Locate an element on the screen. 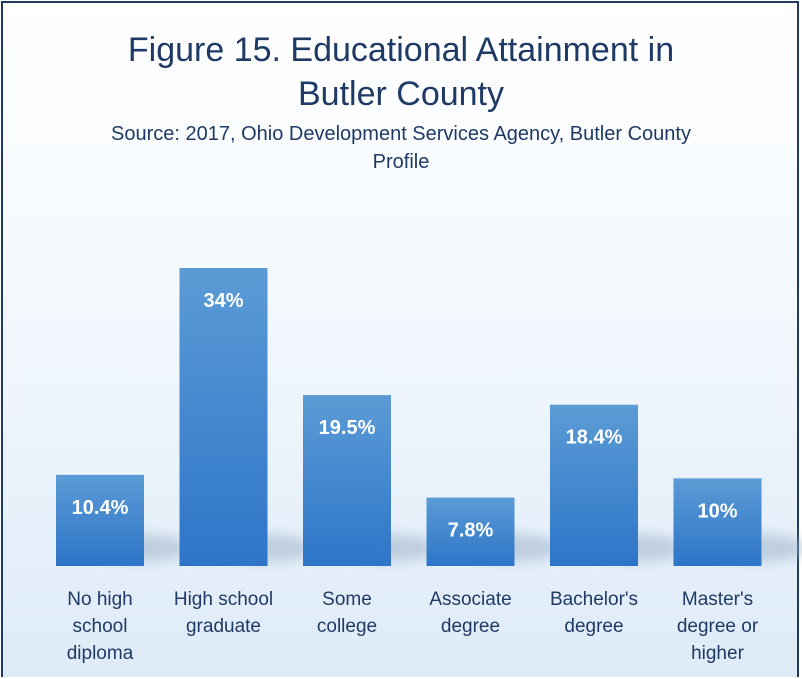 This screenshot has width=802, height=679. category-label-line: diploma is located at coordinates (100, 653).